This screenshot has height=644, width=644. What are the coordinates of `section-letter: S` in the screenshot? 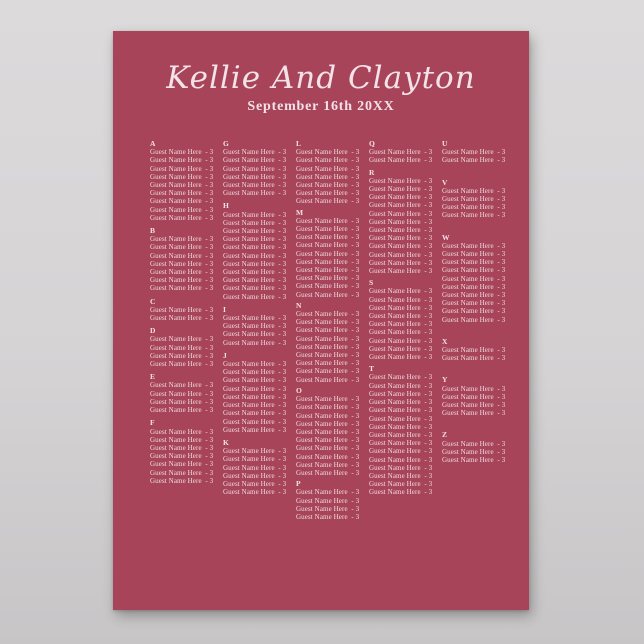 It's located at (371, 283).